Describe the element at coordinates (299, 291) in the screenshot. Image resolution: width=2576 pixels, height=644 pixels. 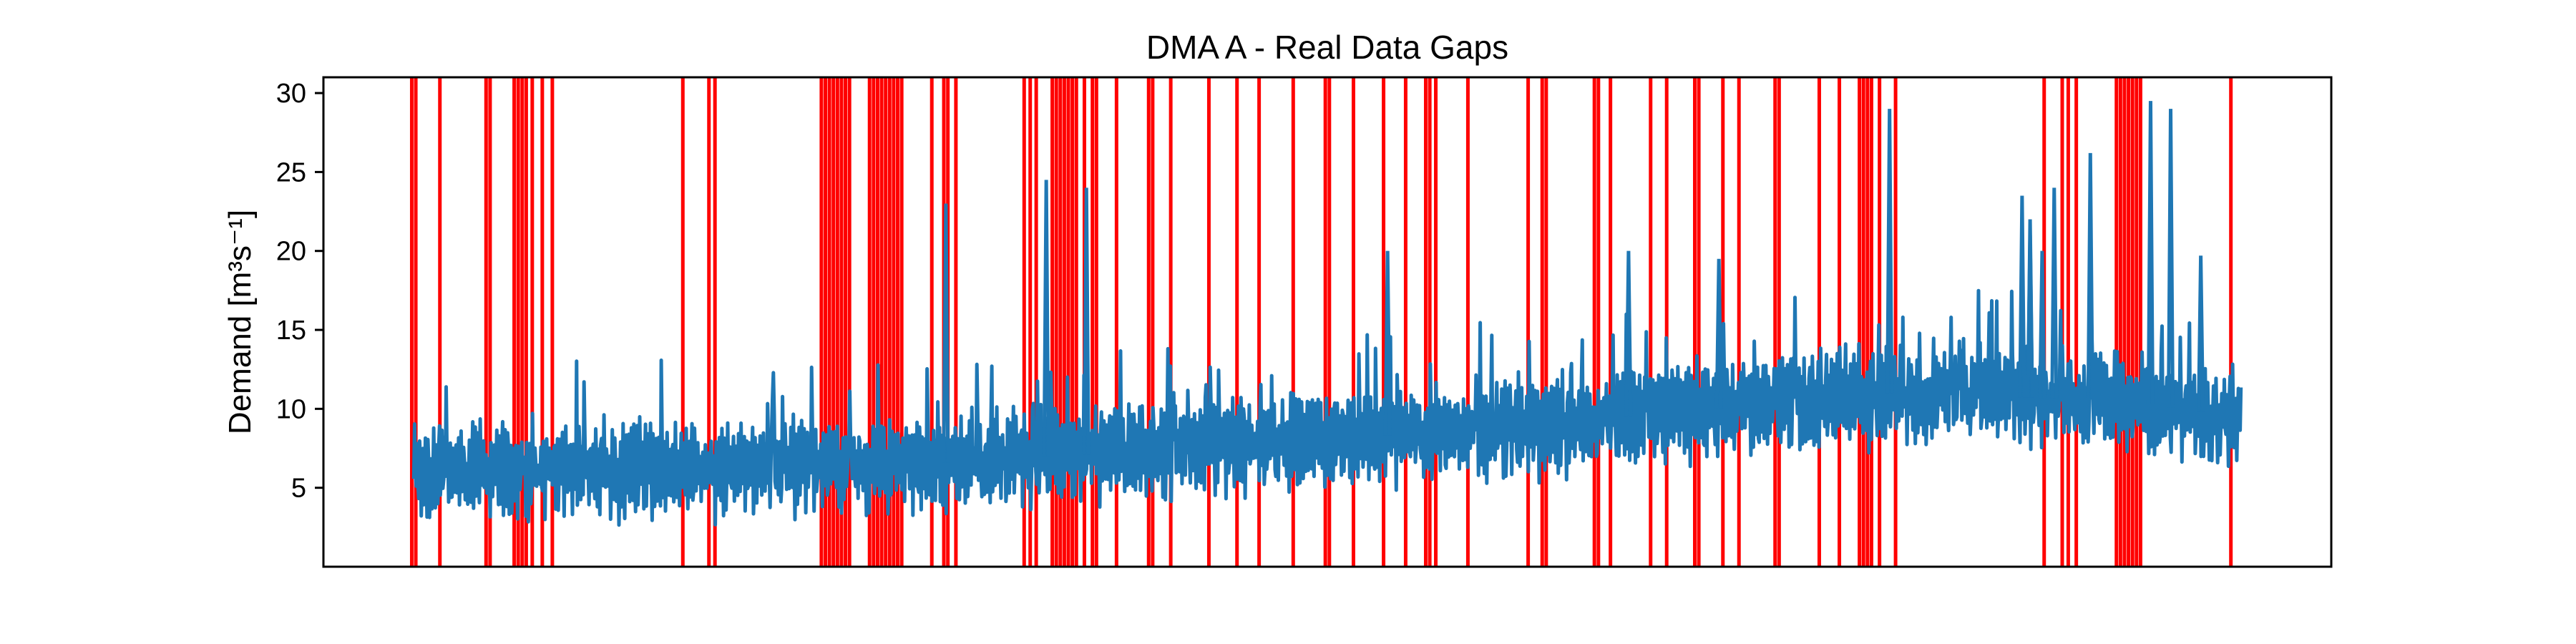
I see `y-axis-ticks: 5 10 15 20 25 30` at that location.